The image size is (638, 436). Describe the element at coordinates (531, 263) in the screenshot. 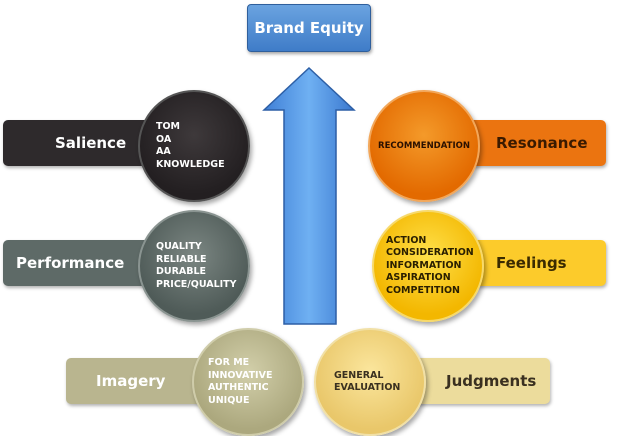

I see `feelings-label: Feelings` at that location.